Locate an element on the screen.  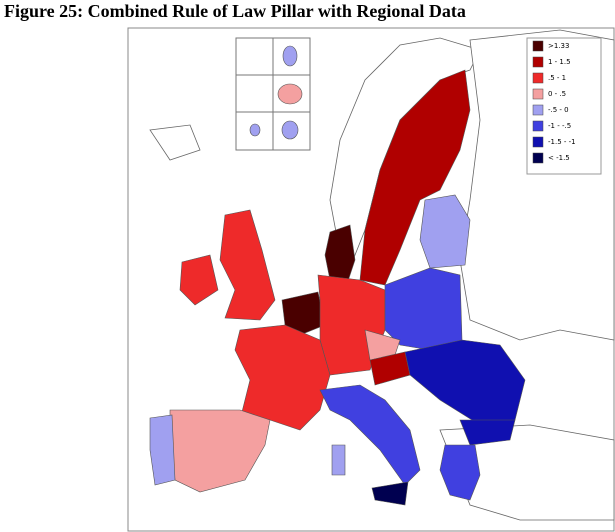
great-britain is located at coordinates (247, 265).